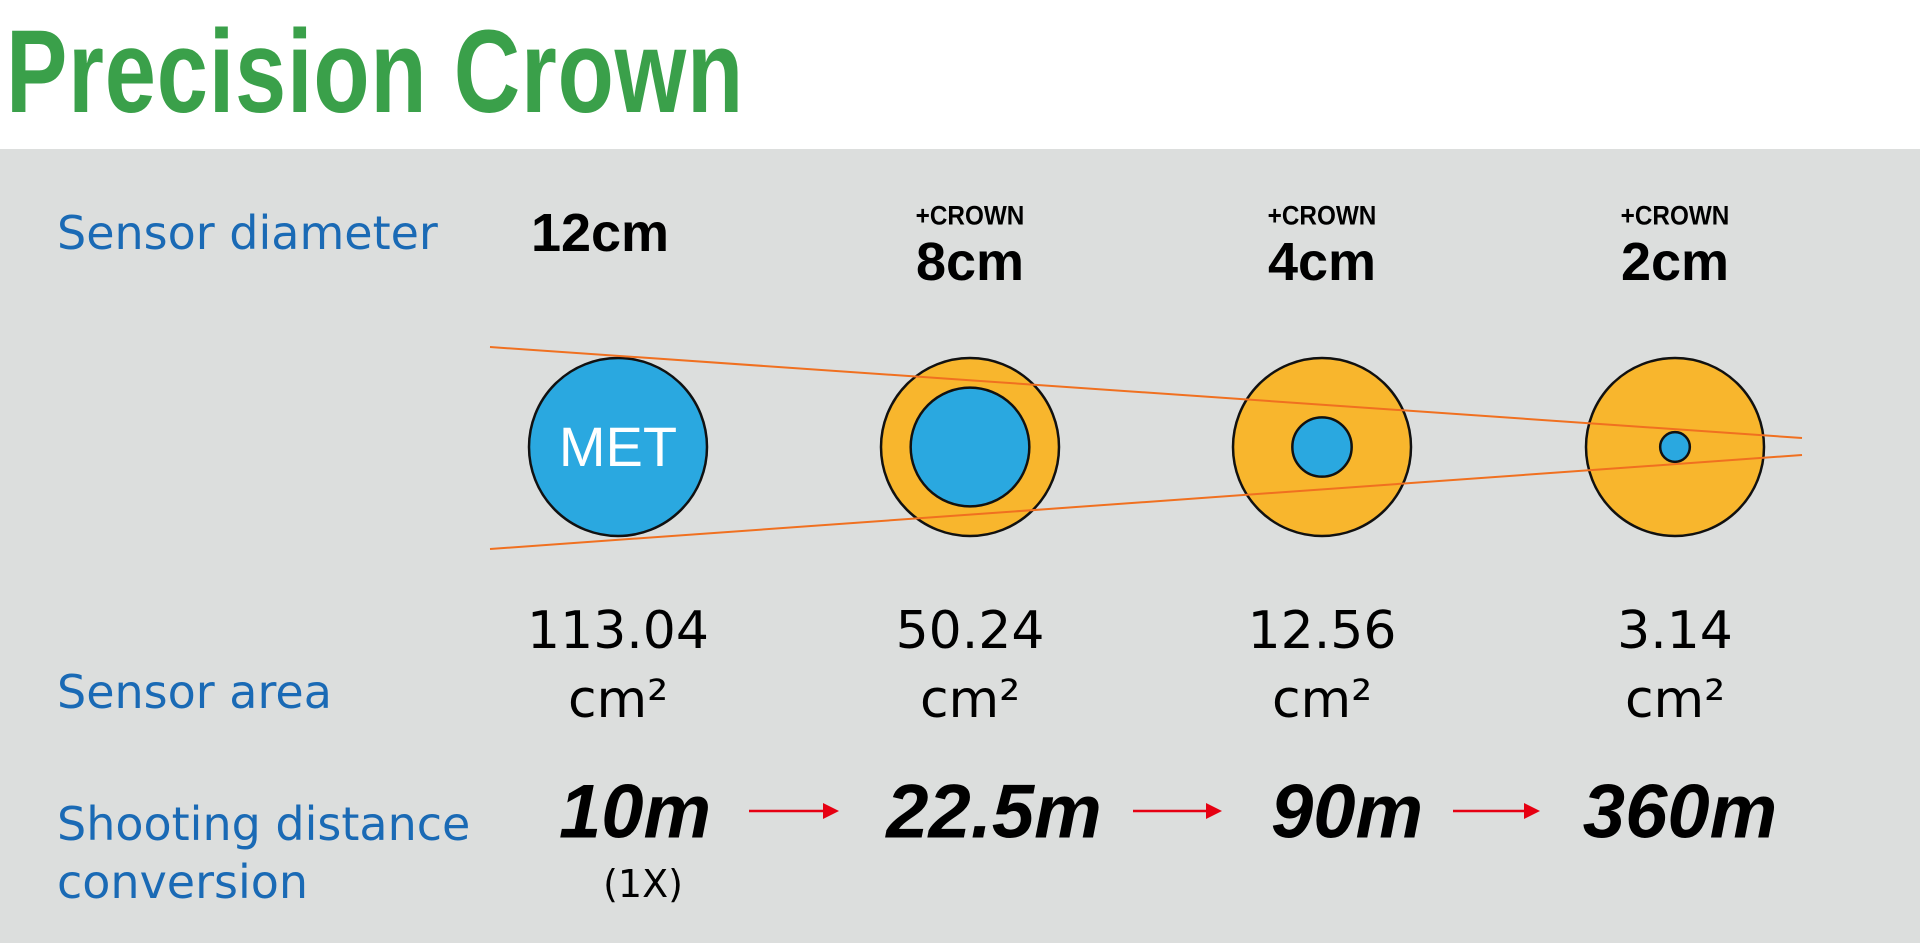 This screenshot has width=1920, height=943. Describe the element at coordinates (994, 812) in the screenshot. I see `shooting-distance-value: 22.5m` at that location.